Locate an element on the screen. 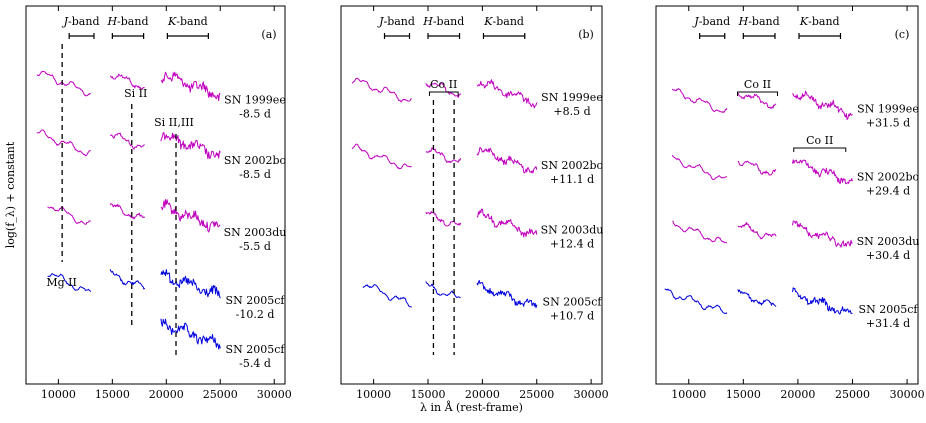 This screenshot has width=926, height=423. sn-phase-label: -8.5 d is located at coordinates (255, 174).